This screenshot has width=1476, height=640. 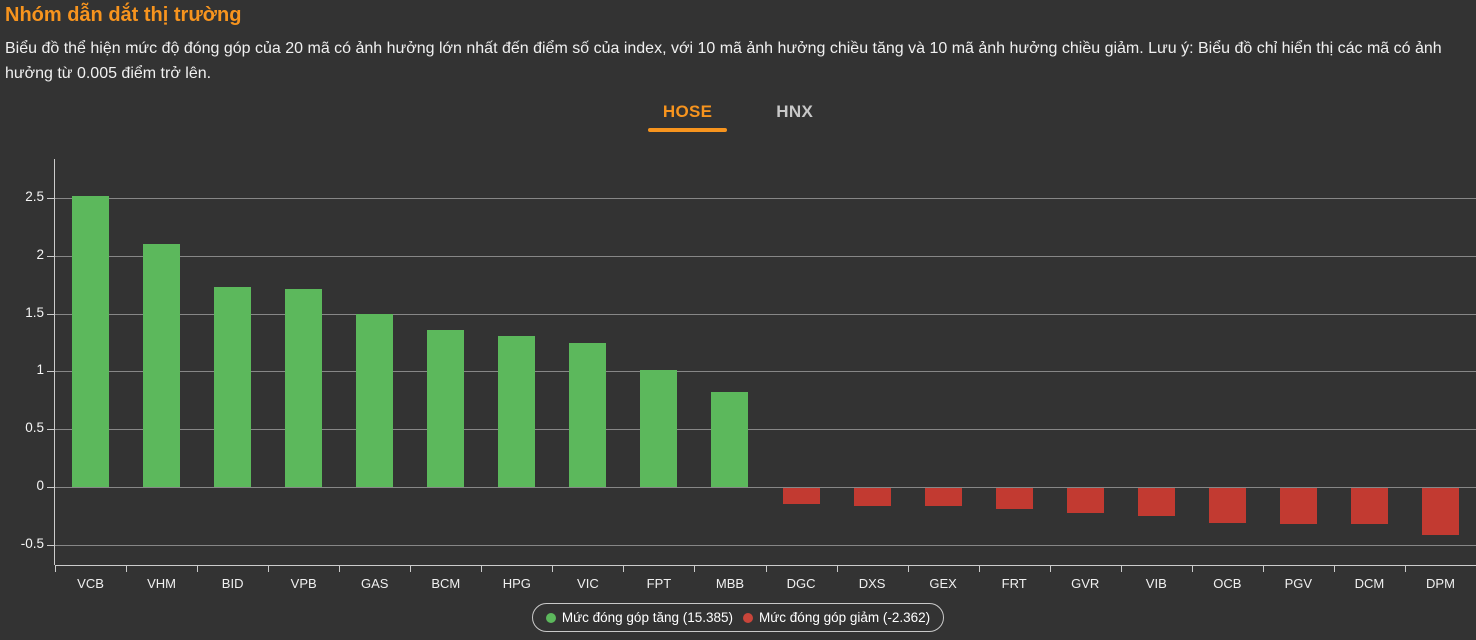 I want to click on bar-HPG, so click(x=517, y=411).